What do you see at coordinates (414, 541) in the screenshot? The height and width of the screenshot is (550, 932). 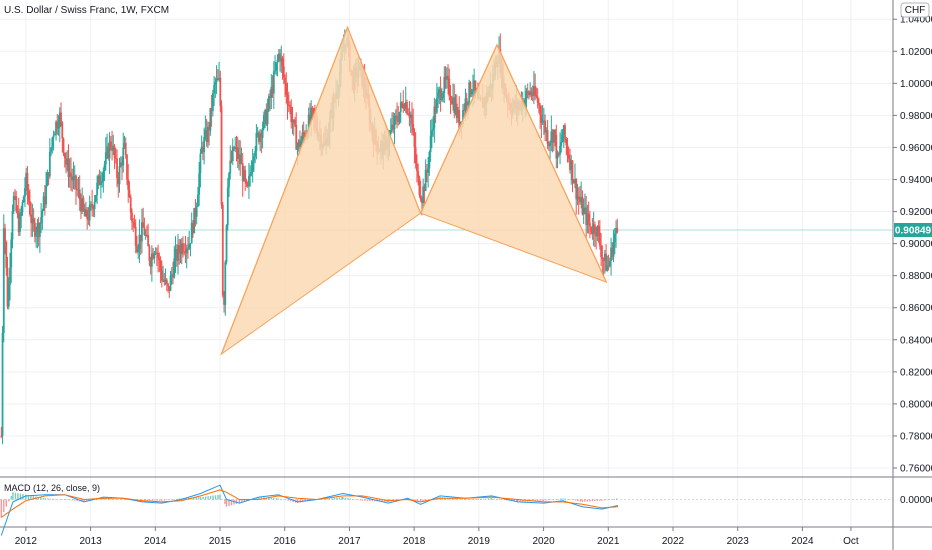 I see `x-tick-label: 2018` at bounding box center [414, 541].